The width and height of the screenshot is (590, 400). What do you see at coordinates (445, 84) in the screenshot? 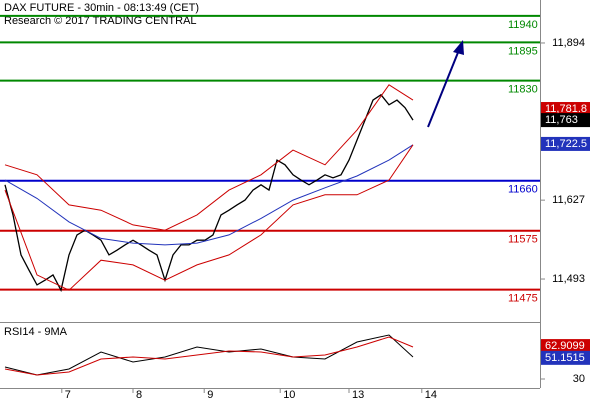
I see `forecast-arrow` at bounding box center [445, 84].